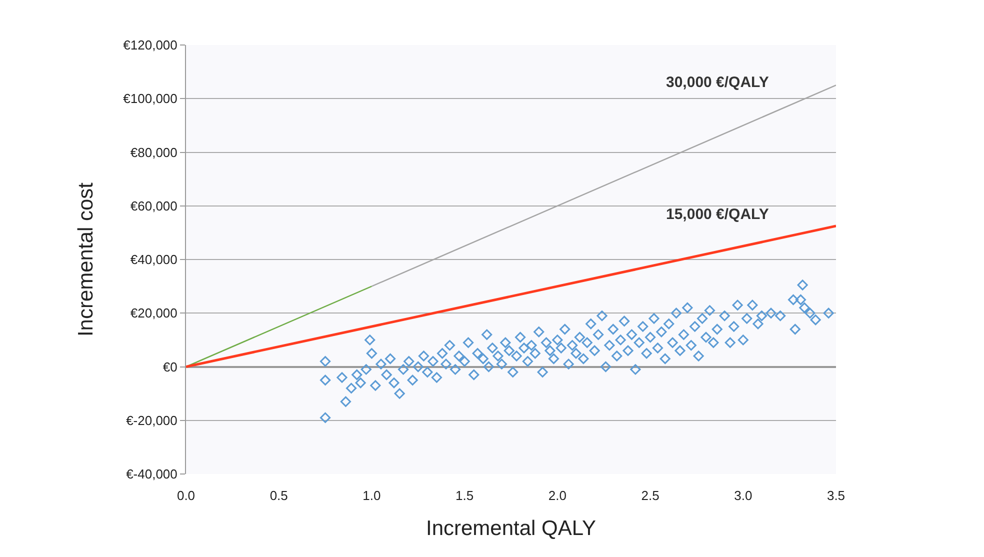 The width and height of the screenshot is (984, 557). I want to click on x-tick-label: 2.5, so click(650, 495).